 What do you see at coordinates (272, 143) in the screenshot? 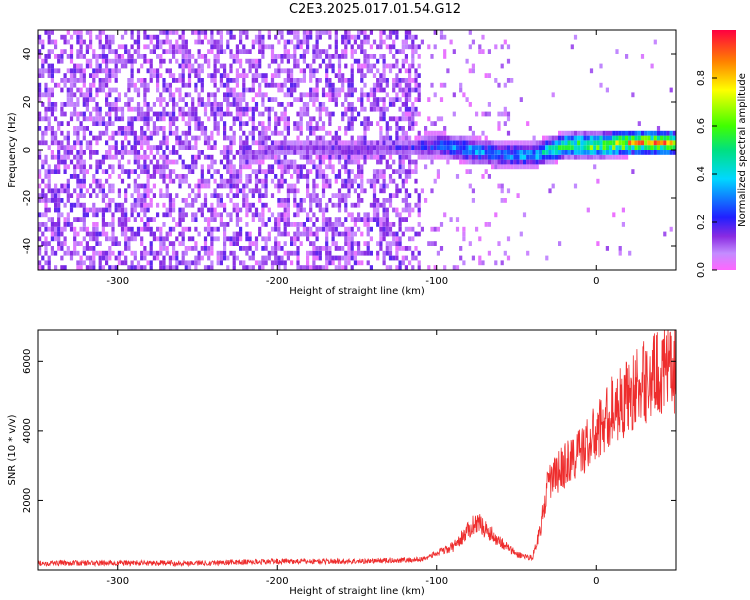
I see `heatmap-cell-2049` at bounding box center [272, 143].